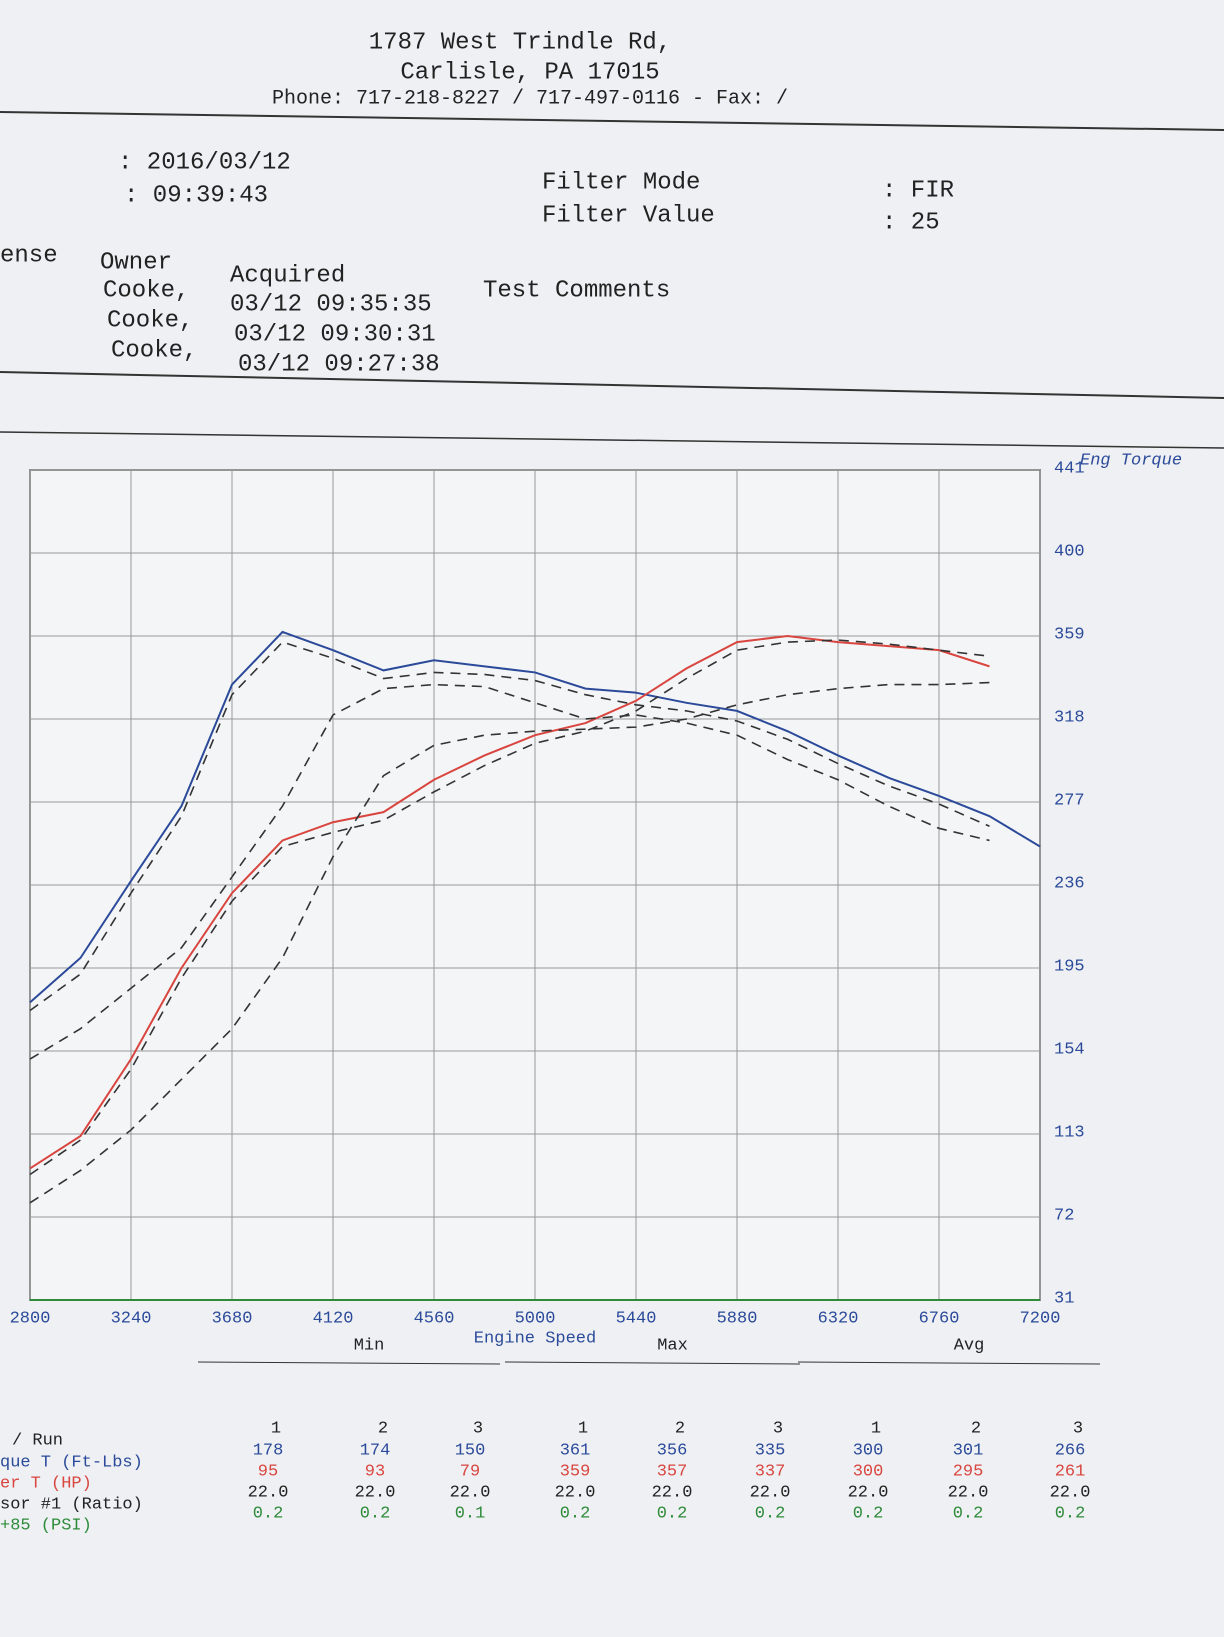  I want to click on address-line: 1787 West Trindle Rd,, so click(520, 42).